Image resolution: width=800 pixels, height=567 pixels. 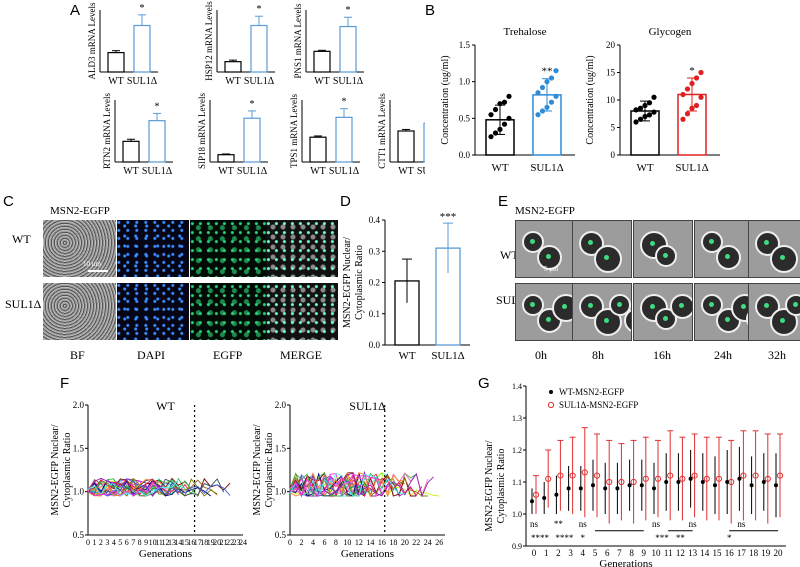 I want to click on b-ytick-label: 0, so click(x=613, y=155).